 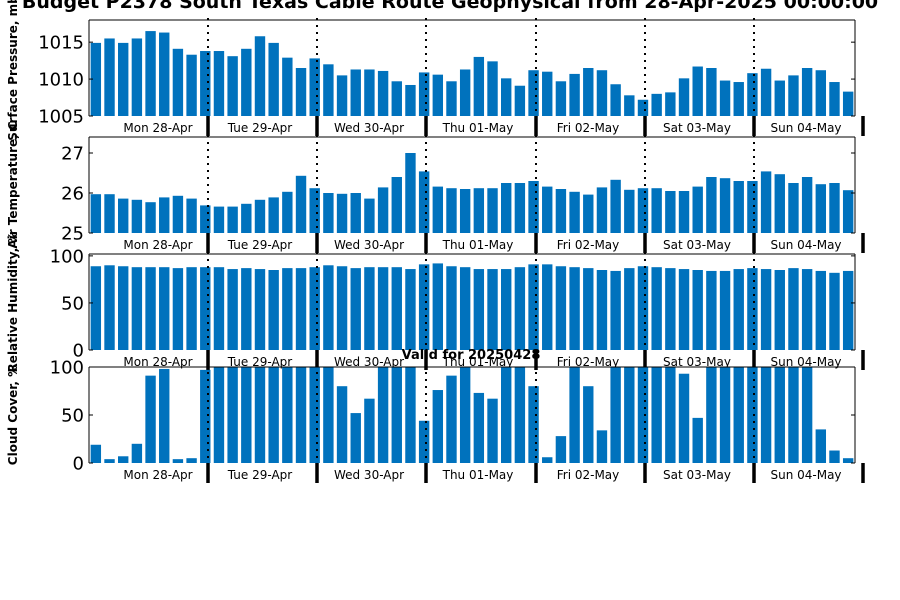 I want to click on x-day-label: Sat 03-May, so click(x=697, y=475).